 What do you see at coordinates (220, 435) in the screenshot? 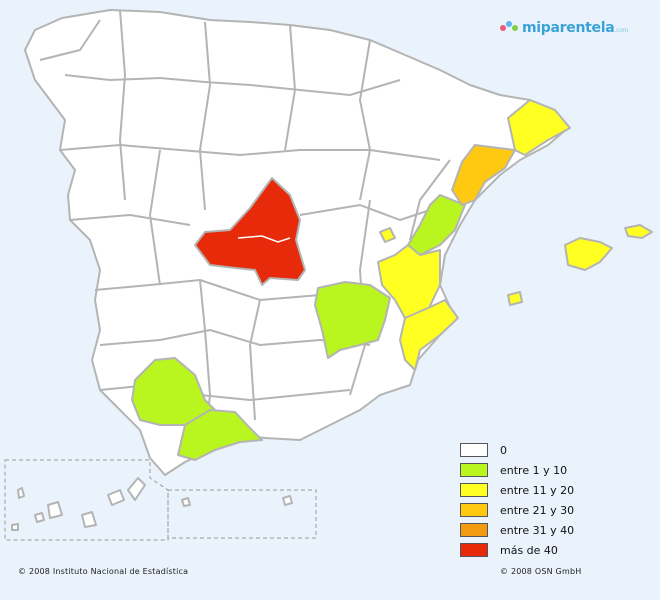
I see `province-malaga` at bounding box center [220, 435].